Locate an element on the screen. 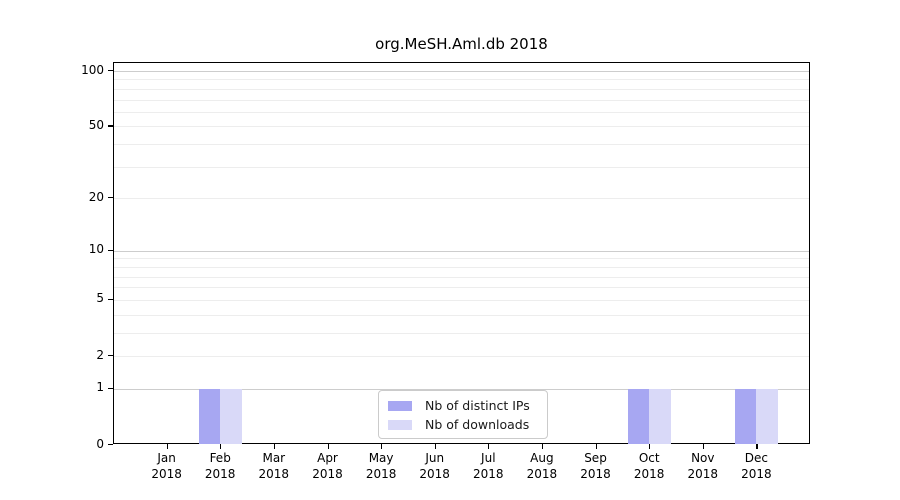  legend-item: Nb of distinct IPs is located at coordinates (463, 405).